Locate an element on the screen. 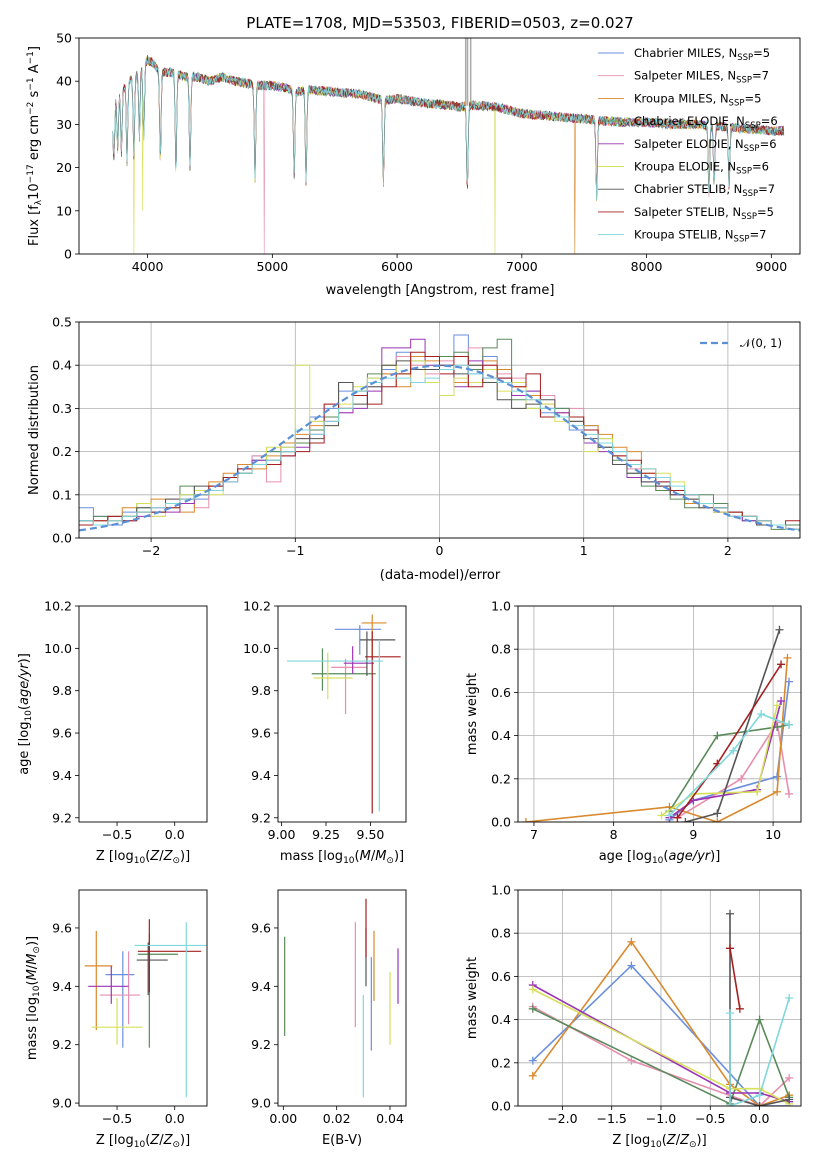 This screenshot has width=819, height=1170. y-label-part: ⊙ is located at coordinates (37, 950).